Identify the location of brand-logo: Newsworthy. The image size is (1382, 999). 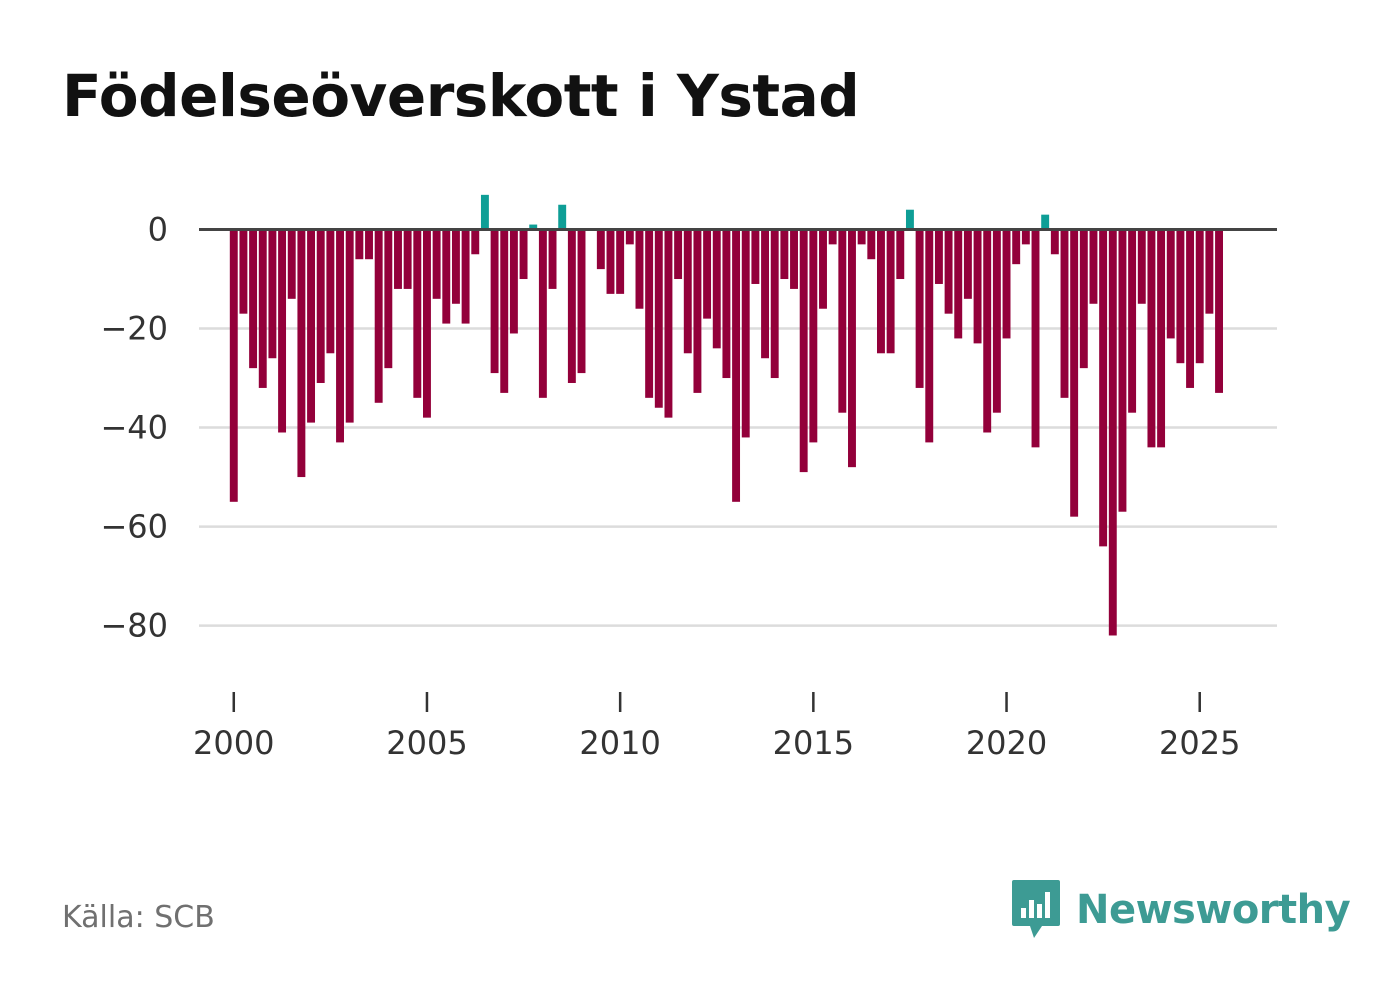
(1180, 910).